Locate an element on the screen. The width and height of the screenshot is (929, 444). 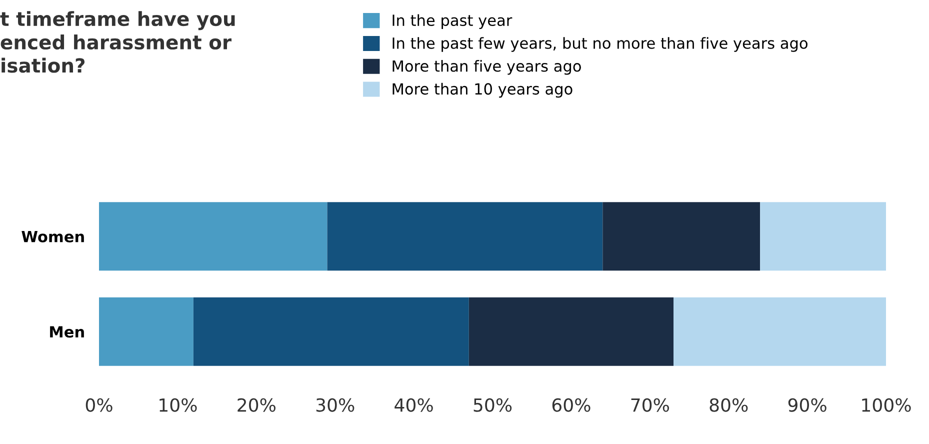
x-tick-label: 50% is located at coordinates (493, 405).